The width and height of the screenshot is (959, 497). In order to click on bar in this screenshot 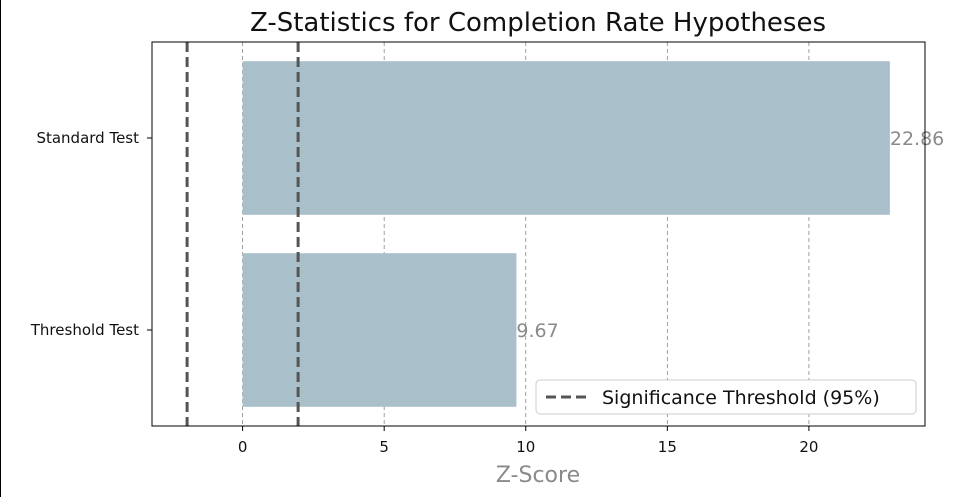, I will do `click(379, 330)`.